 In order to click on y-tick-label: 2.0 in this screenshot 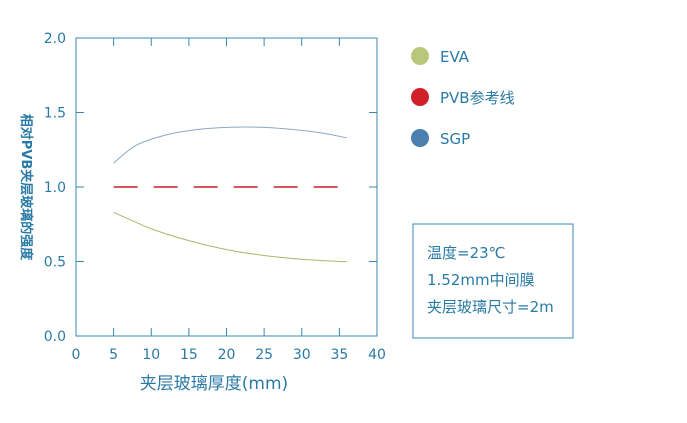, I will do `click(55, 39)`.